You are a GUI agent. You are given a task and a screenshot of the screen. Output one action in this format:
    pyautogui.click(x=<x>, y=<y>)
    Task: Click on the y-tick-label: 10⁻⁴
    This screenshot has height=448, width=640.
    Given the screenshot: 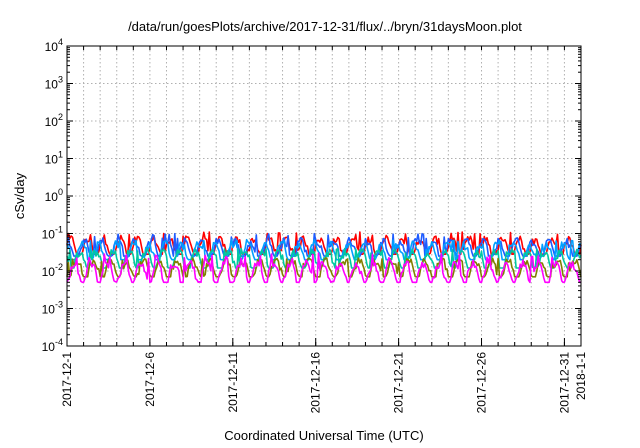 What is the action you would take?
    pyautogui.click(x=52, y=345)
    